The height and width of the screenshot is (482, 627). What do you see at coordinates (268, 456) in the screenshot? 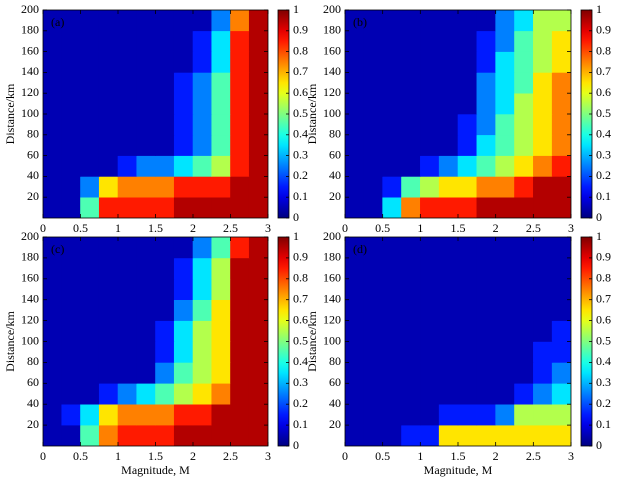
I see `x-tick-label: 3` at bounding box center [268, 456].